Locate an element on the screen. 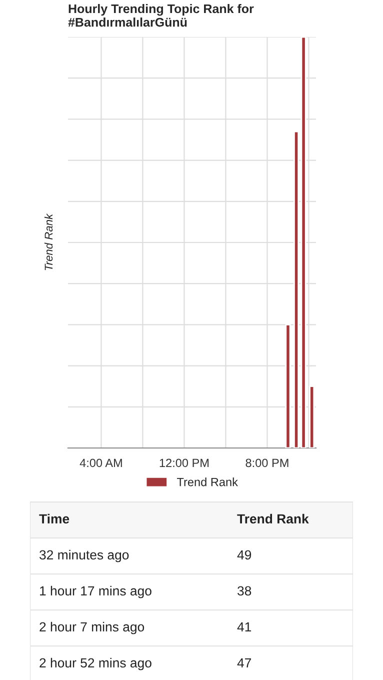 This screenshot has width=383, height=680. text: 49 is located at coordinates (244, 555).